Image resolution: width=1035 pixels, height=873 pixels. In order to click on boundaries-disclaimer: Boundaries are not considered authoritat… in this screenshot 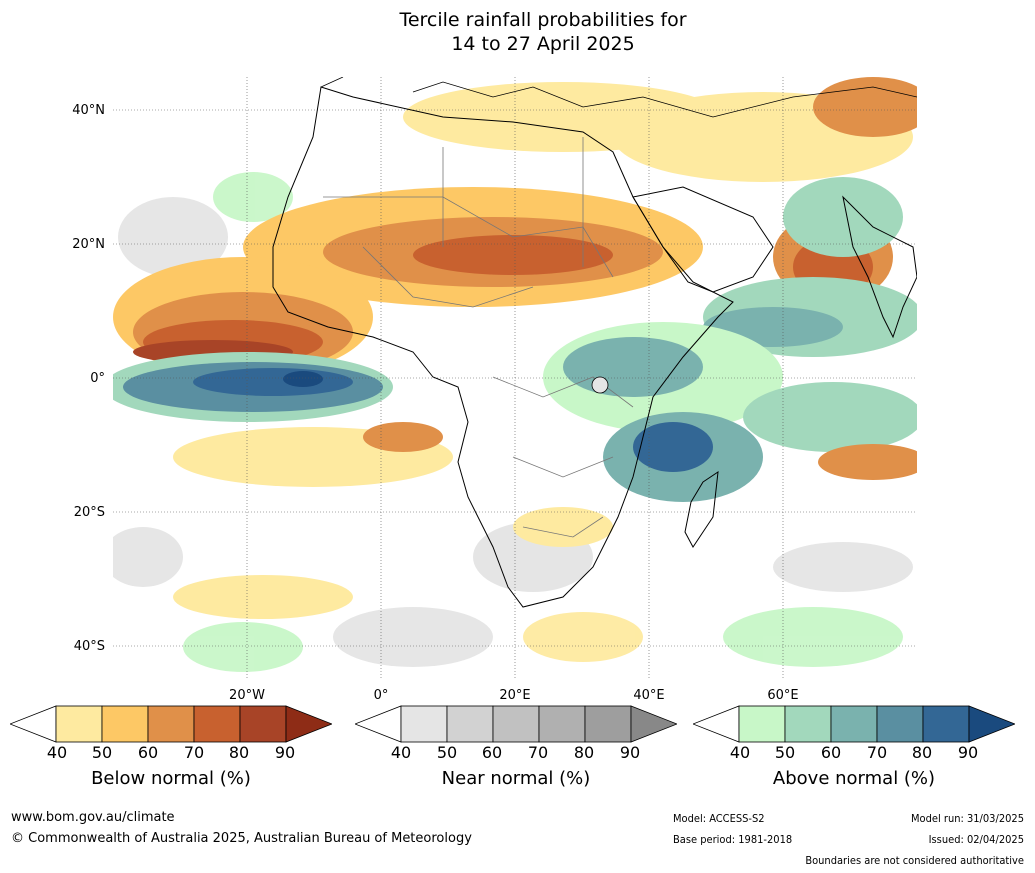, I will do `click(914, 860)`.